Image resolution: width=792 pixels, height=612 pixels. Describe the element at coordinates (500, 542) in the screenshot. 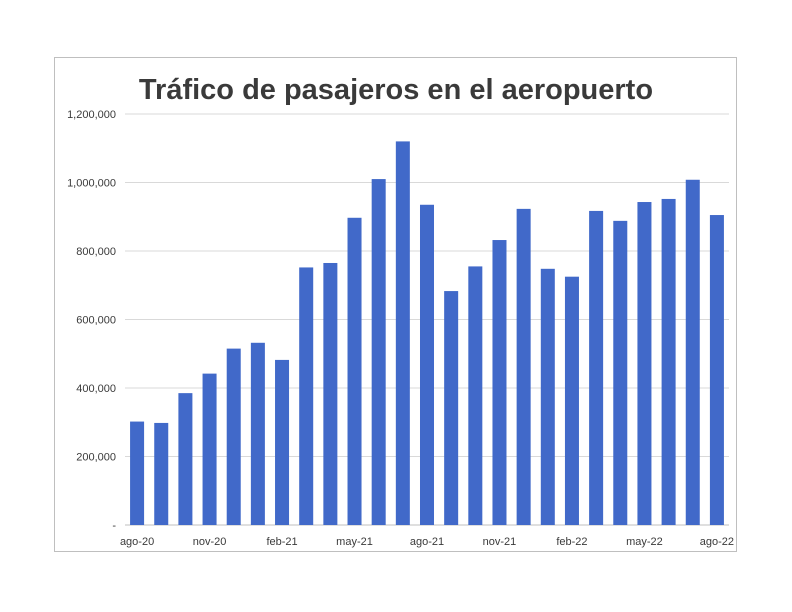

I see `x-tick-label: nov-21` at that location.